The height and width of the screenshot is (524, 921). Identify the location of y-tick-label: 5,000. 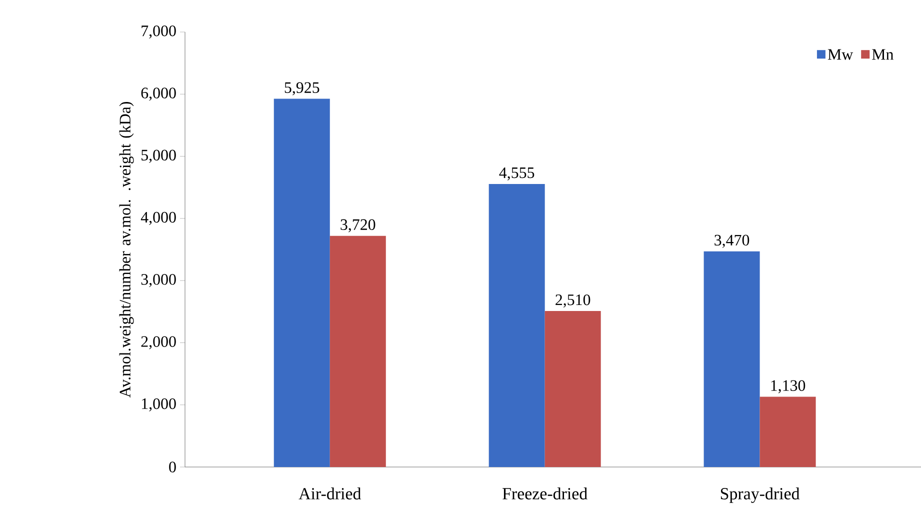
(159, 156).